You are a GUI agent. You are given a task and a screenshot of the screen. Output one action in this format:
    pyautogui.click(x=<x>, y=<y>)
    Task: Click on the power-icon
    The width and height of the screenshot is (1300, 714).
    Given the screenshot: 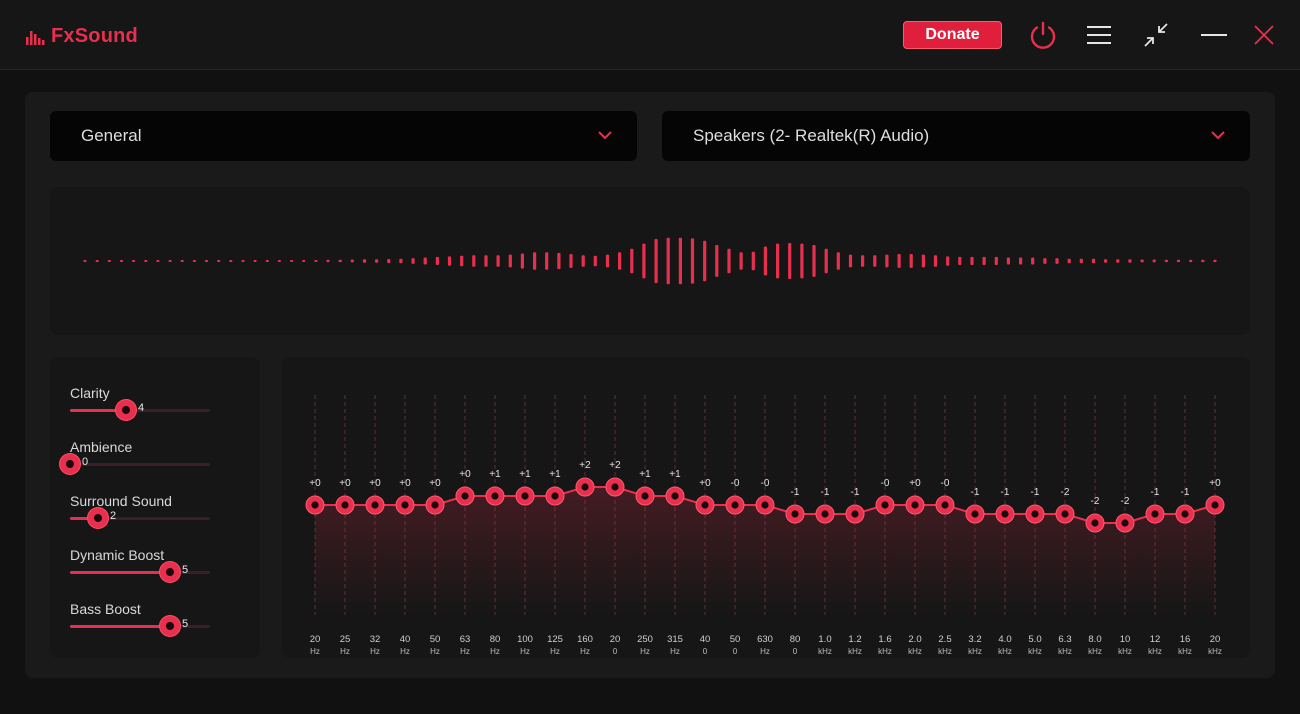 What is the action you would take?
    pyautogui.click(x=1043, y=35)
    